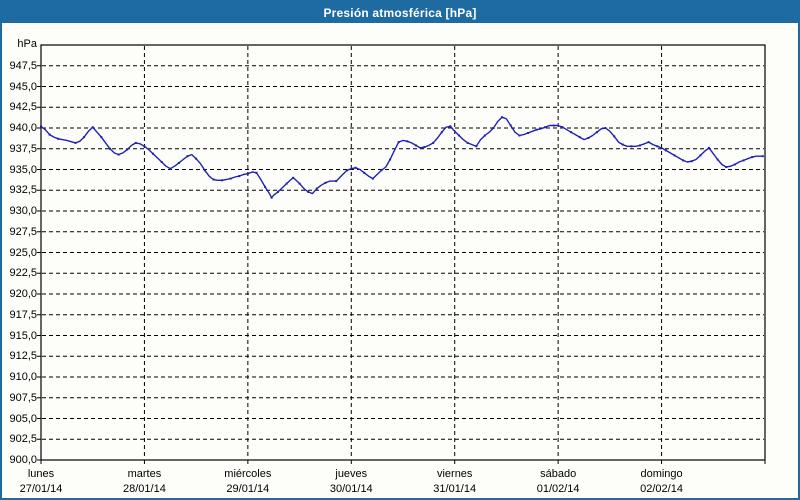 The height and width of the screenshot is (500, 800). Describe the element at coordinates (23, 190) in the screenshot. I see `y-tick-label: 932,5` at that location.